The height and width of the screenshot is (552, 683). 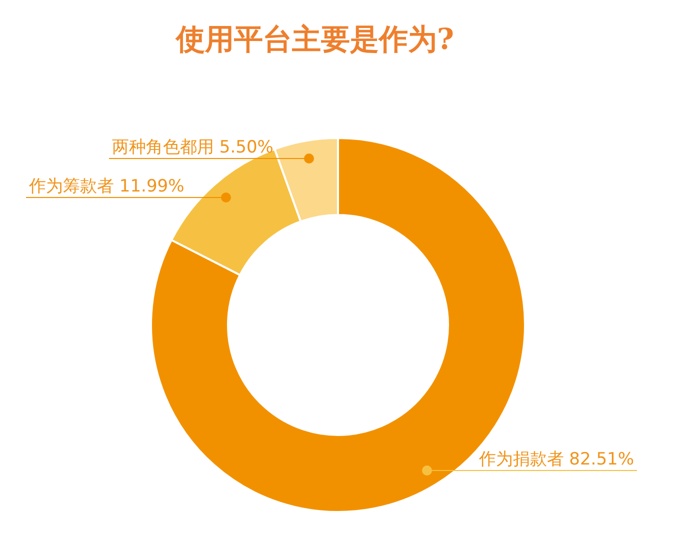 What do you see at coordinates (106, 186) in the screenshot?
I see `slice-label: 作为筹款者 11.99%` at bounding box center [106, 186].